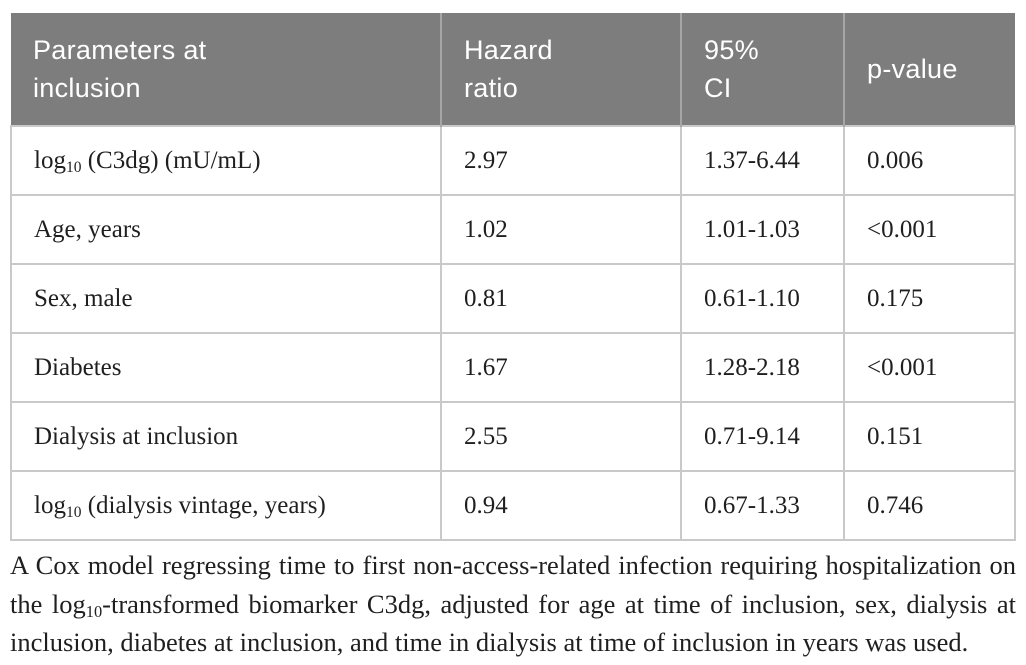  I want to click on p-value-cell: 0.746, so click(929, 505).